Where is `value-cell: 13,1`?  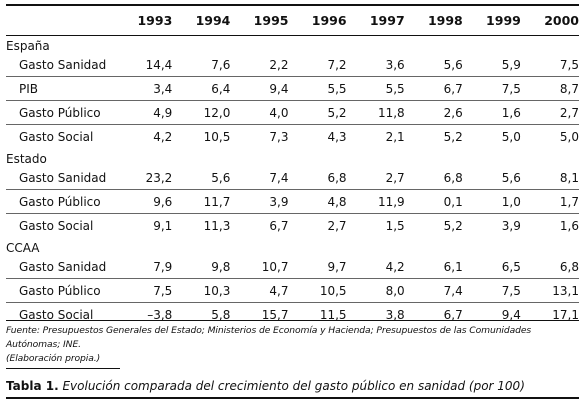
value-cell: 13,1 is located at coordinates (549, 290).